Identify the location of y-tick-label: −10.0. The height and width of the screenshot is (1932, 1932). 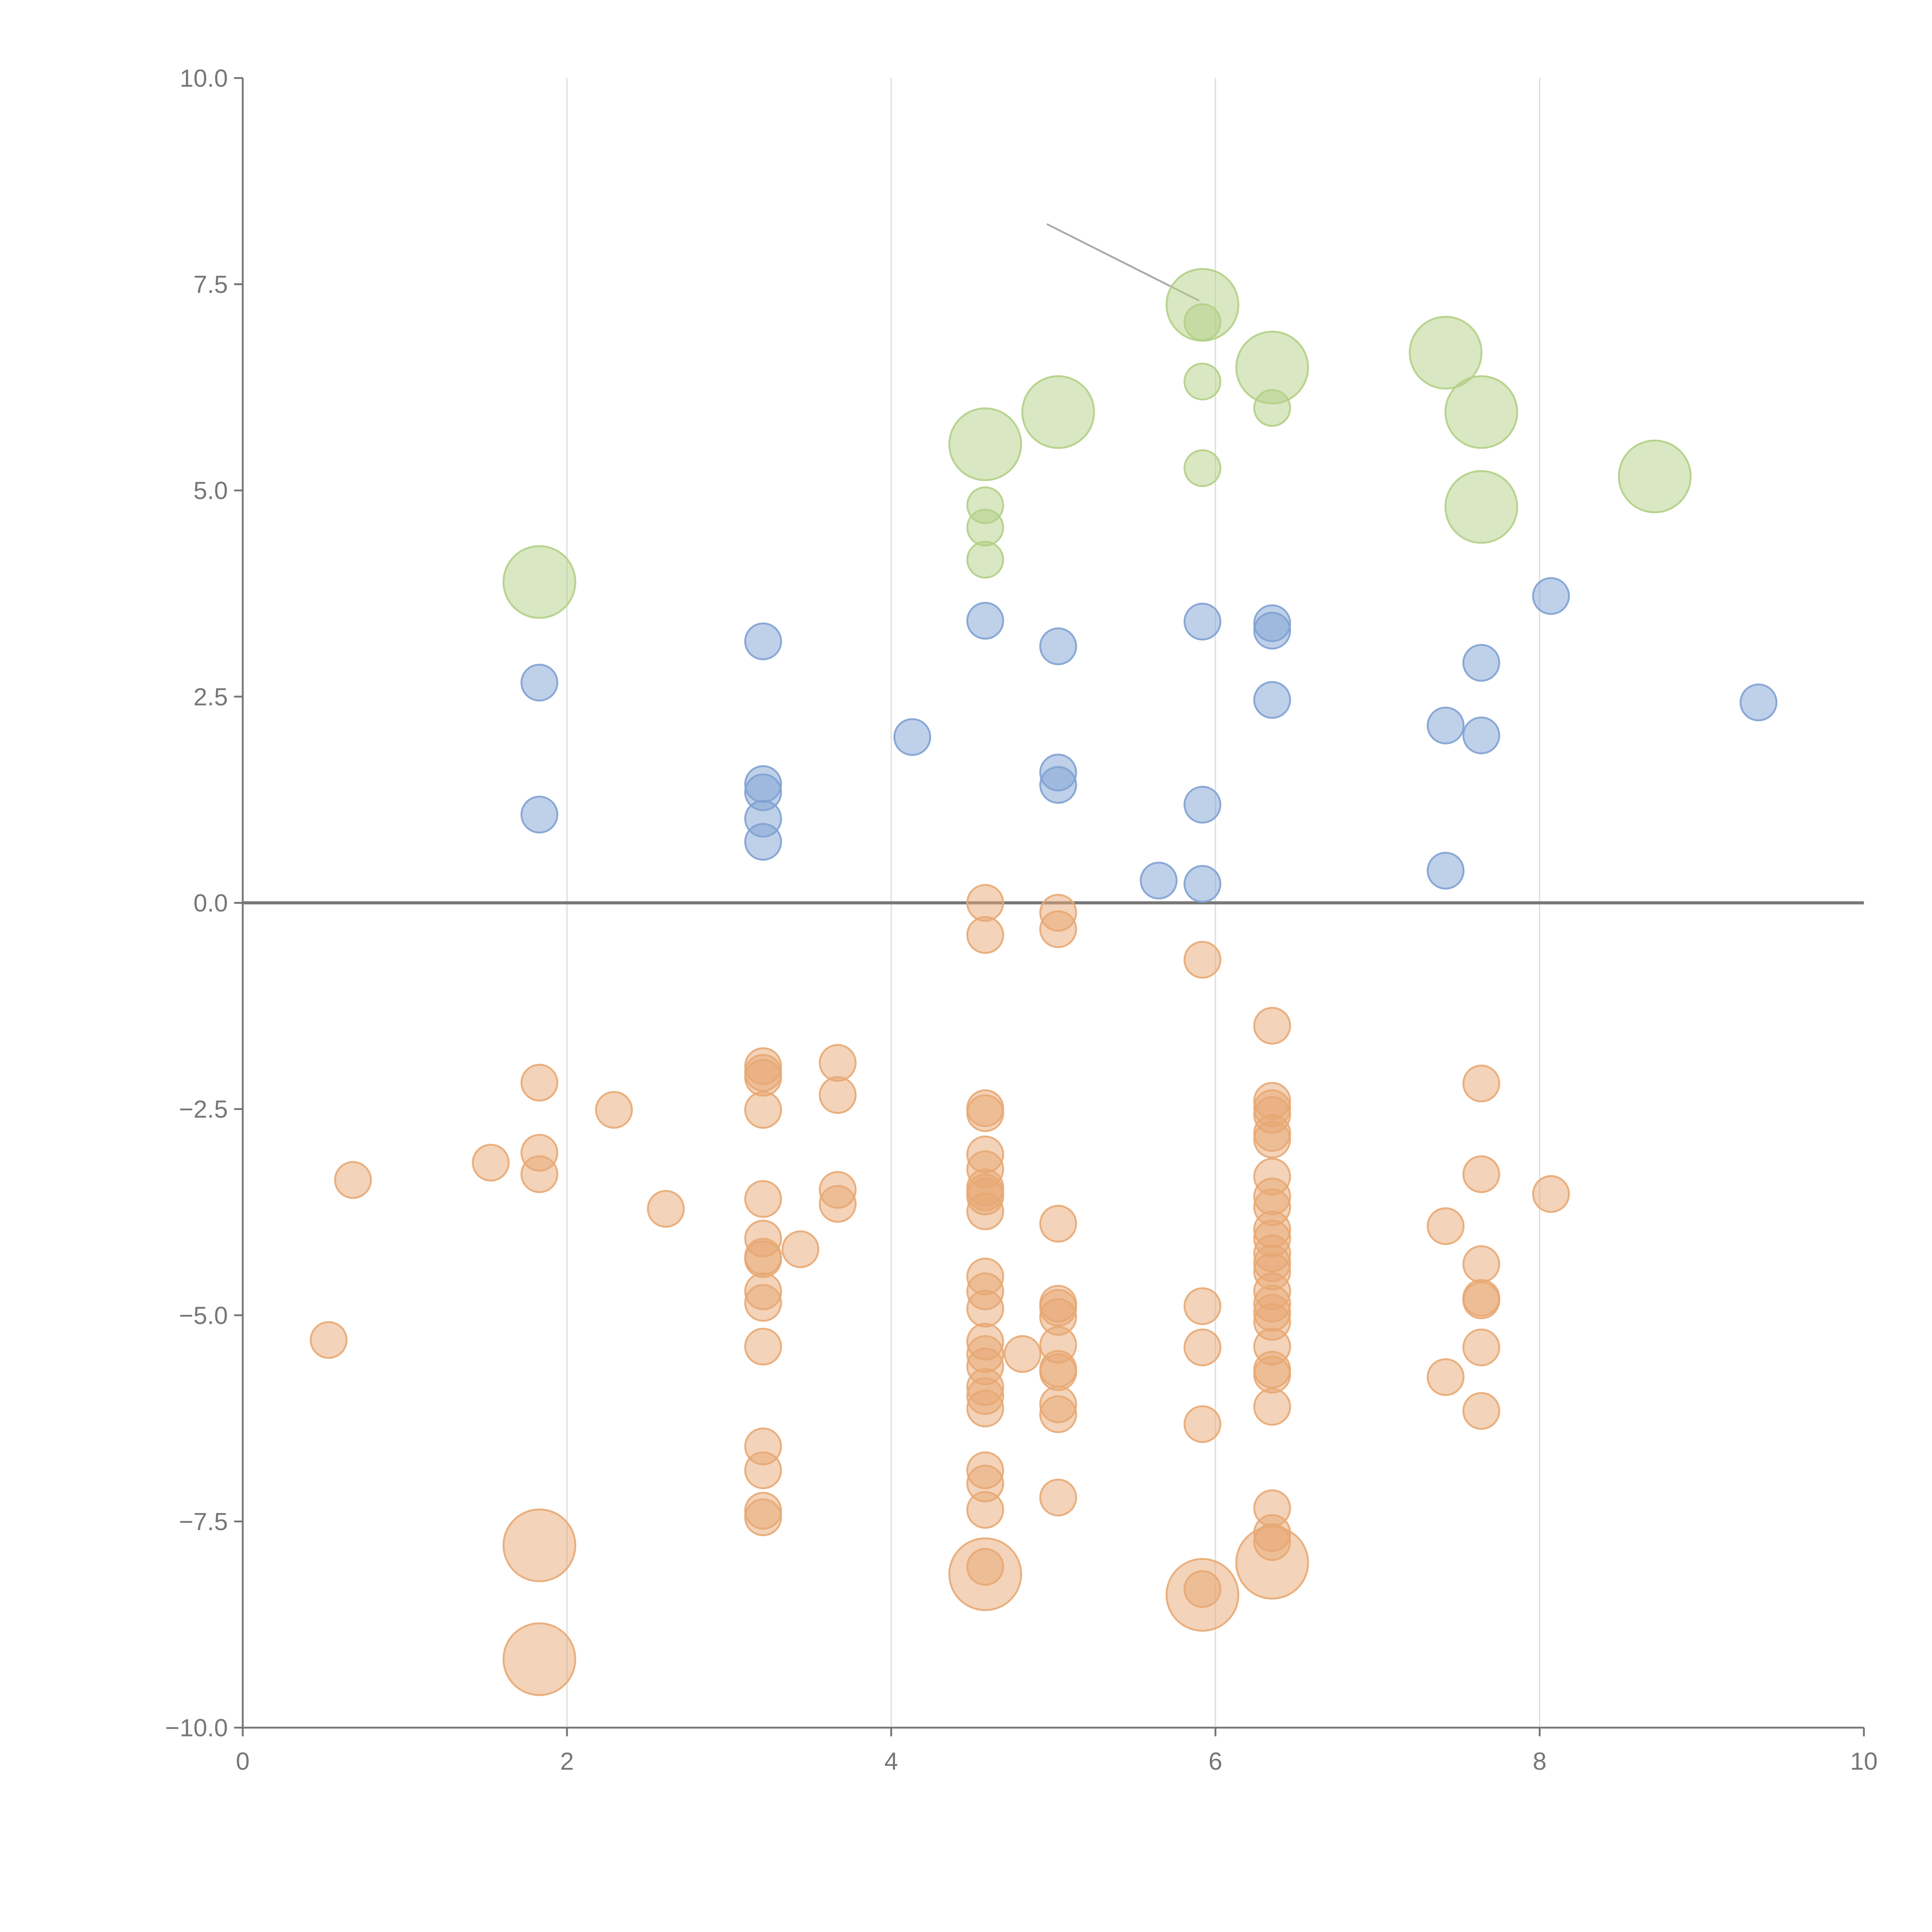
(197, 1728).